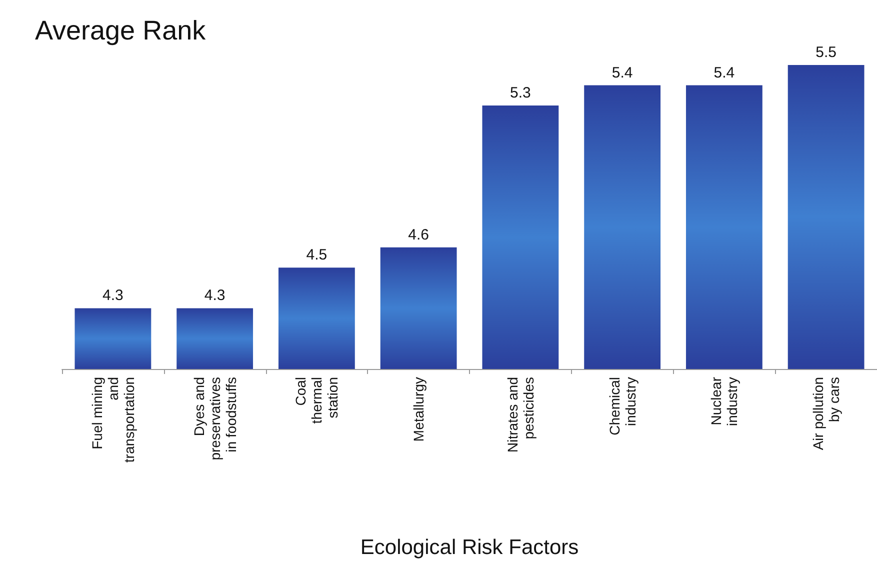 This screenshot has width=877, height=563. What do you see at coordinates (418, 409) in the screenshot?
I see `x-tick-label: Metallurgy` at bounding box center [418, 409].